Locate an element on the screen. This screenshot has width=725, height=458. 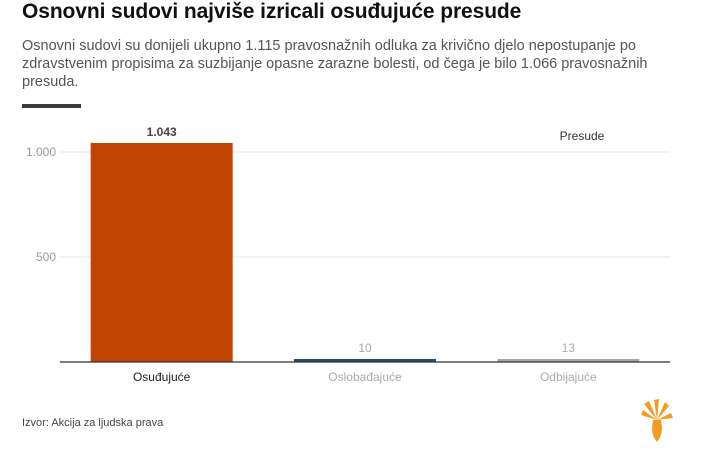
data-label: 1.043 is located at coordinates (162, 132).